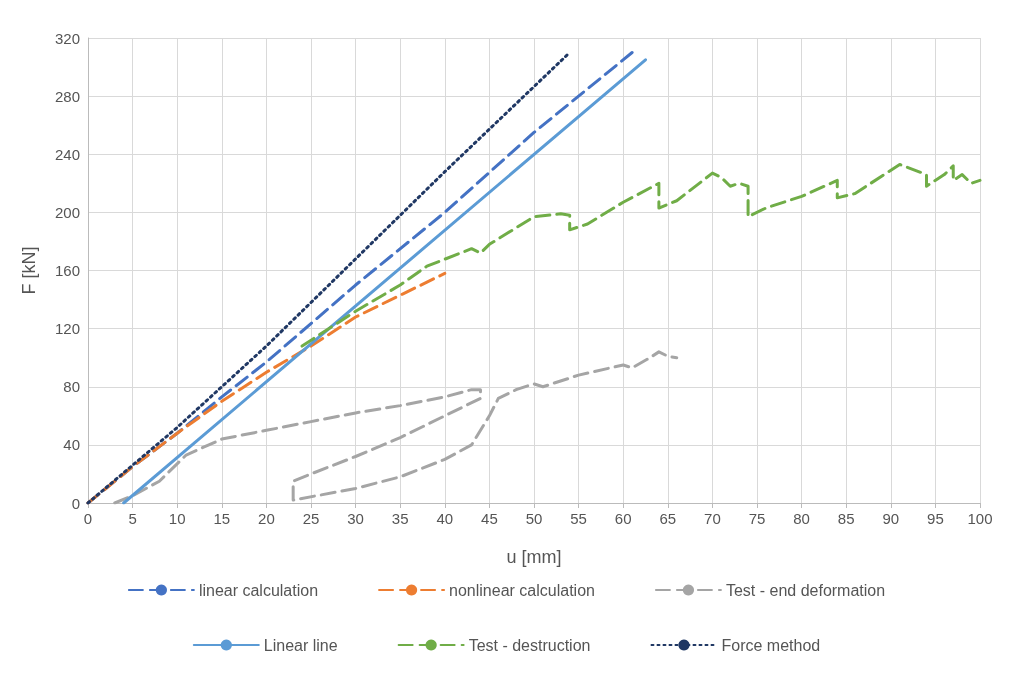  Describe the element at coordinates (132, 518) in the screenshot. I see `x-tick-label: 5` at that location.